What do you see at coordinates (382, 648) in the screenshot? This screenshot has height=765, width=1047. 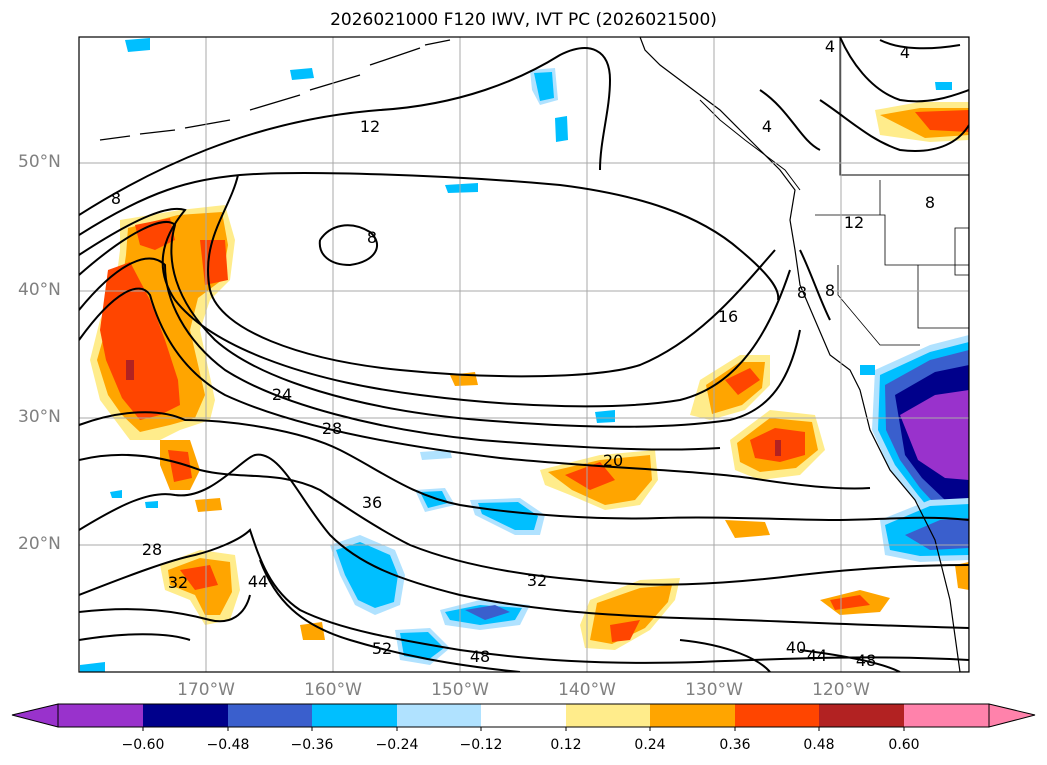 I see `contour-label: 52` at bounding box center [382, 648].